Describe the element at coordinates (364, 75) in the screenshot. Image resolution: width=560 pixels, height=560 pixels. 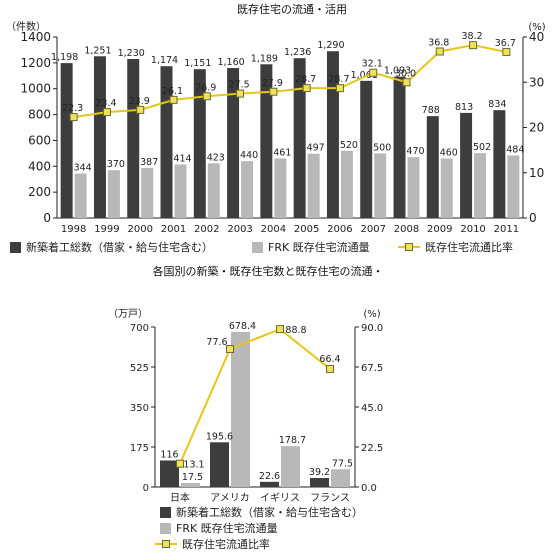
I see `data-label-new-construction: 1,061` at that location.